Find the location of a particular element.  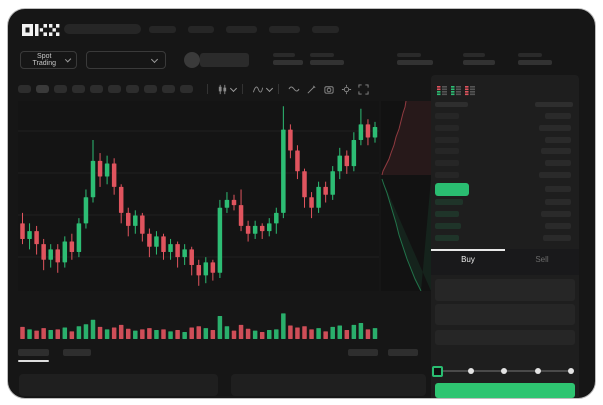

split-book-icon is located at coordinates (442, 91).